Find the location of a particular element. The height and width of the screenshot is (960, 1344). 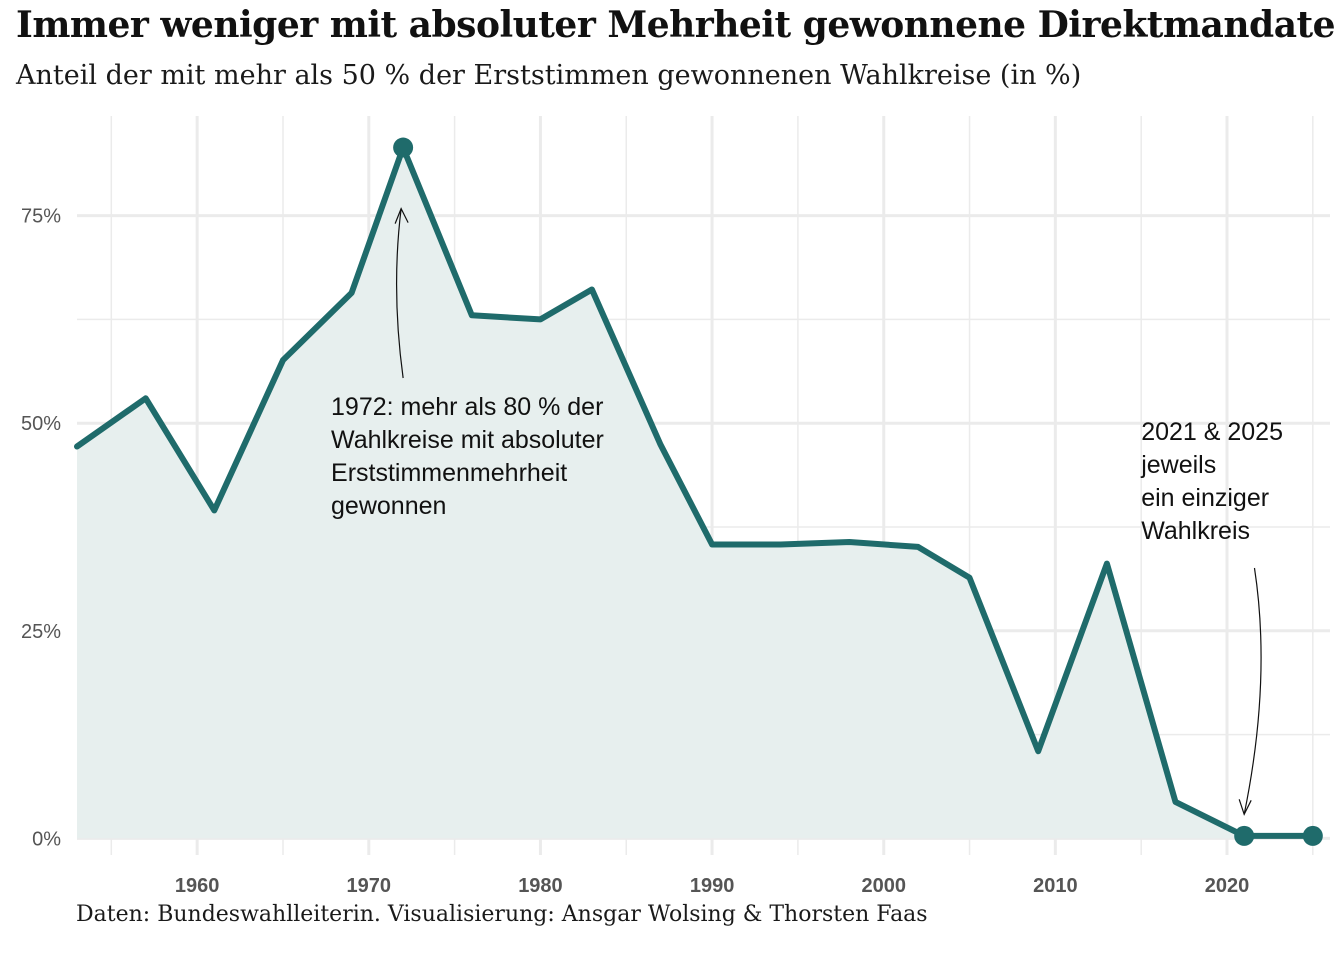

data-point-2025 is located at coordinates (1312, 835).